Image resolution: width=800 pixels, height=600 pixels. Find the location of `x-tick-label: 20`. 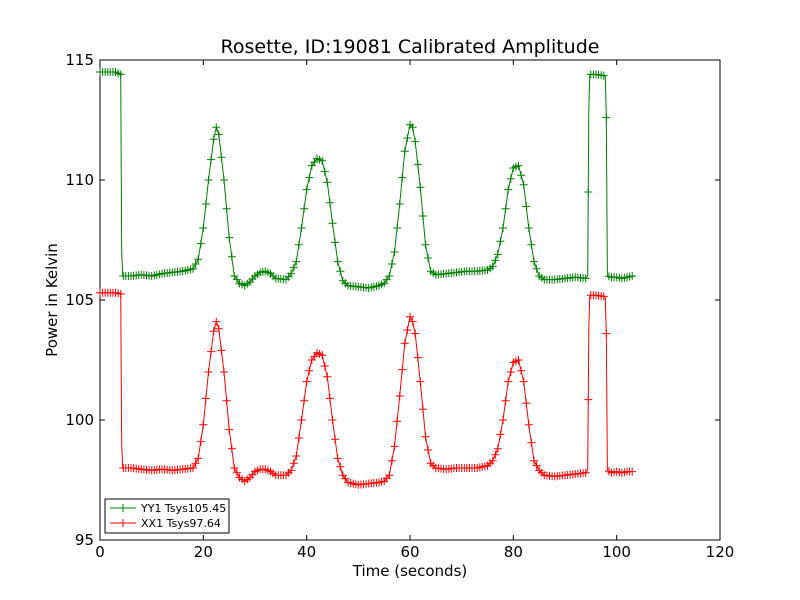

x-tick-label: 20 is located at coordinates (203, 552).